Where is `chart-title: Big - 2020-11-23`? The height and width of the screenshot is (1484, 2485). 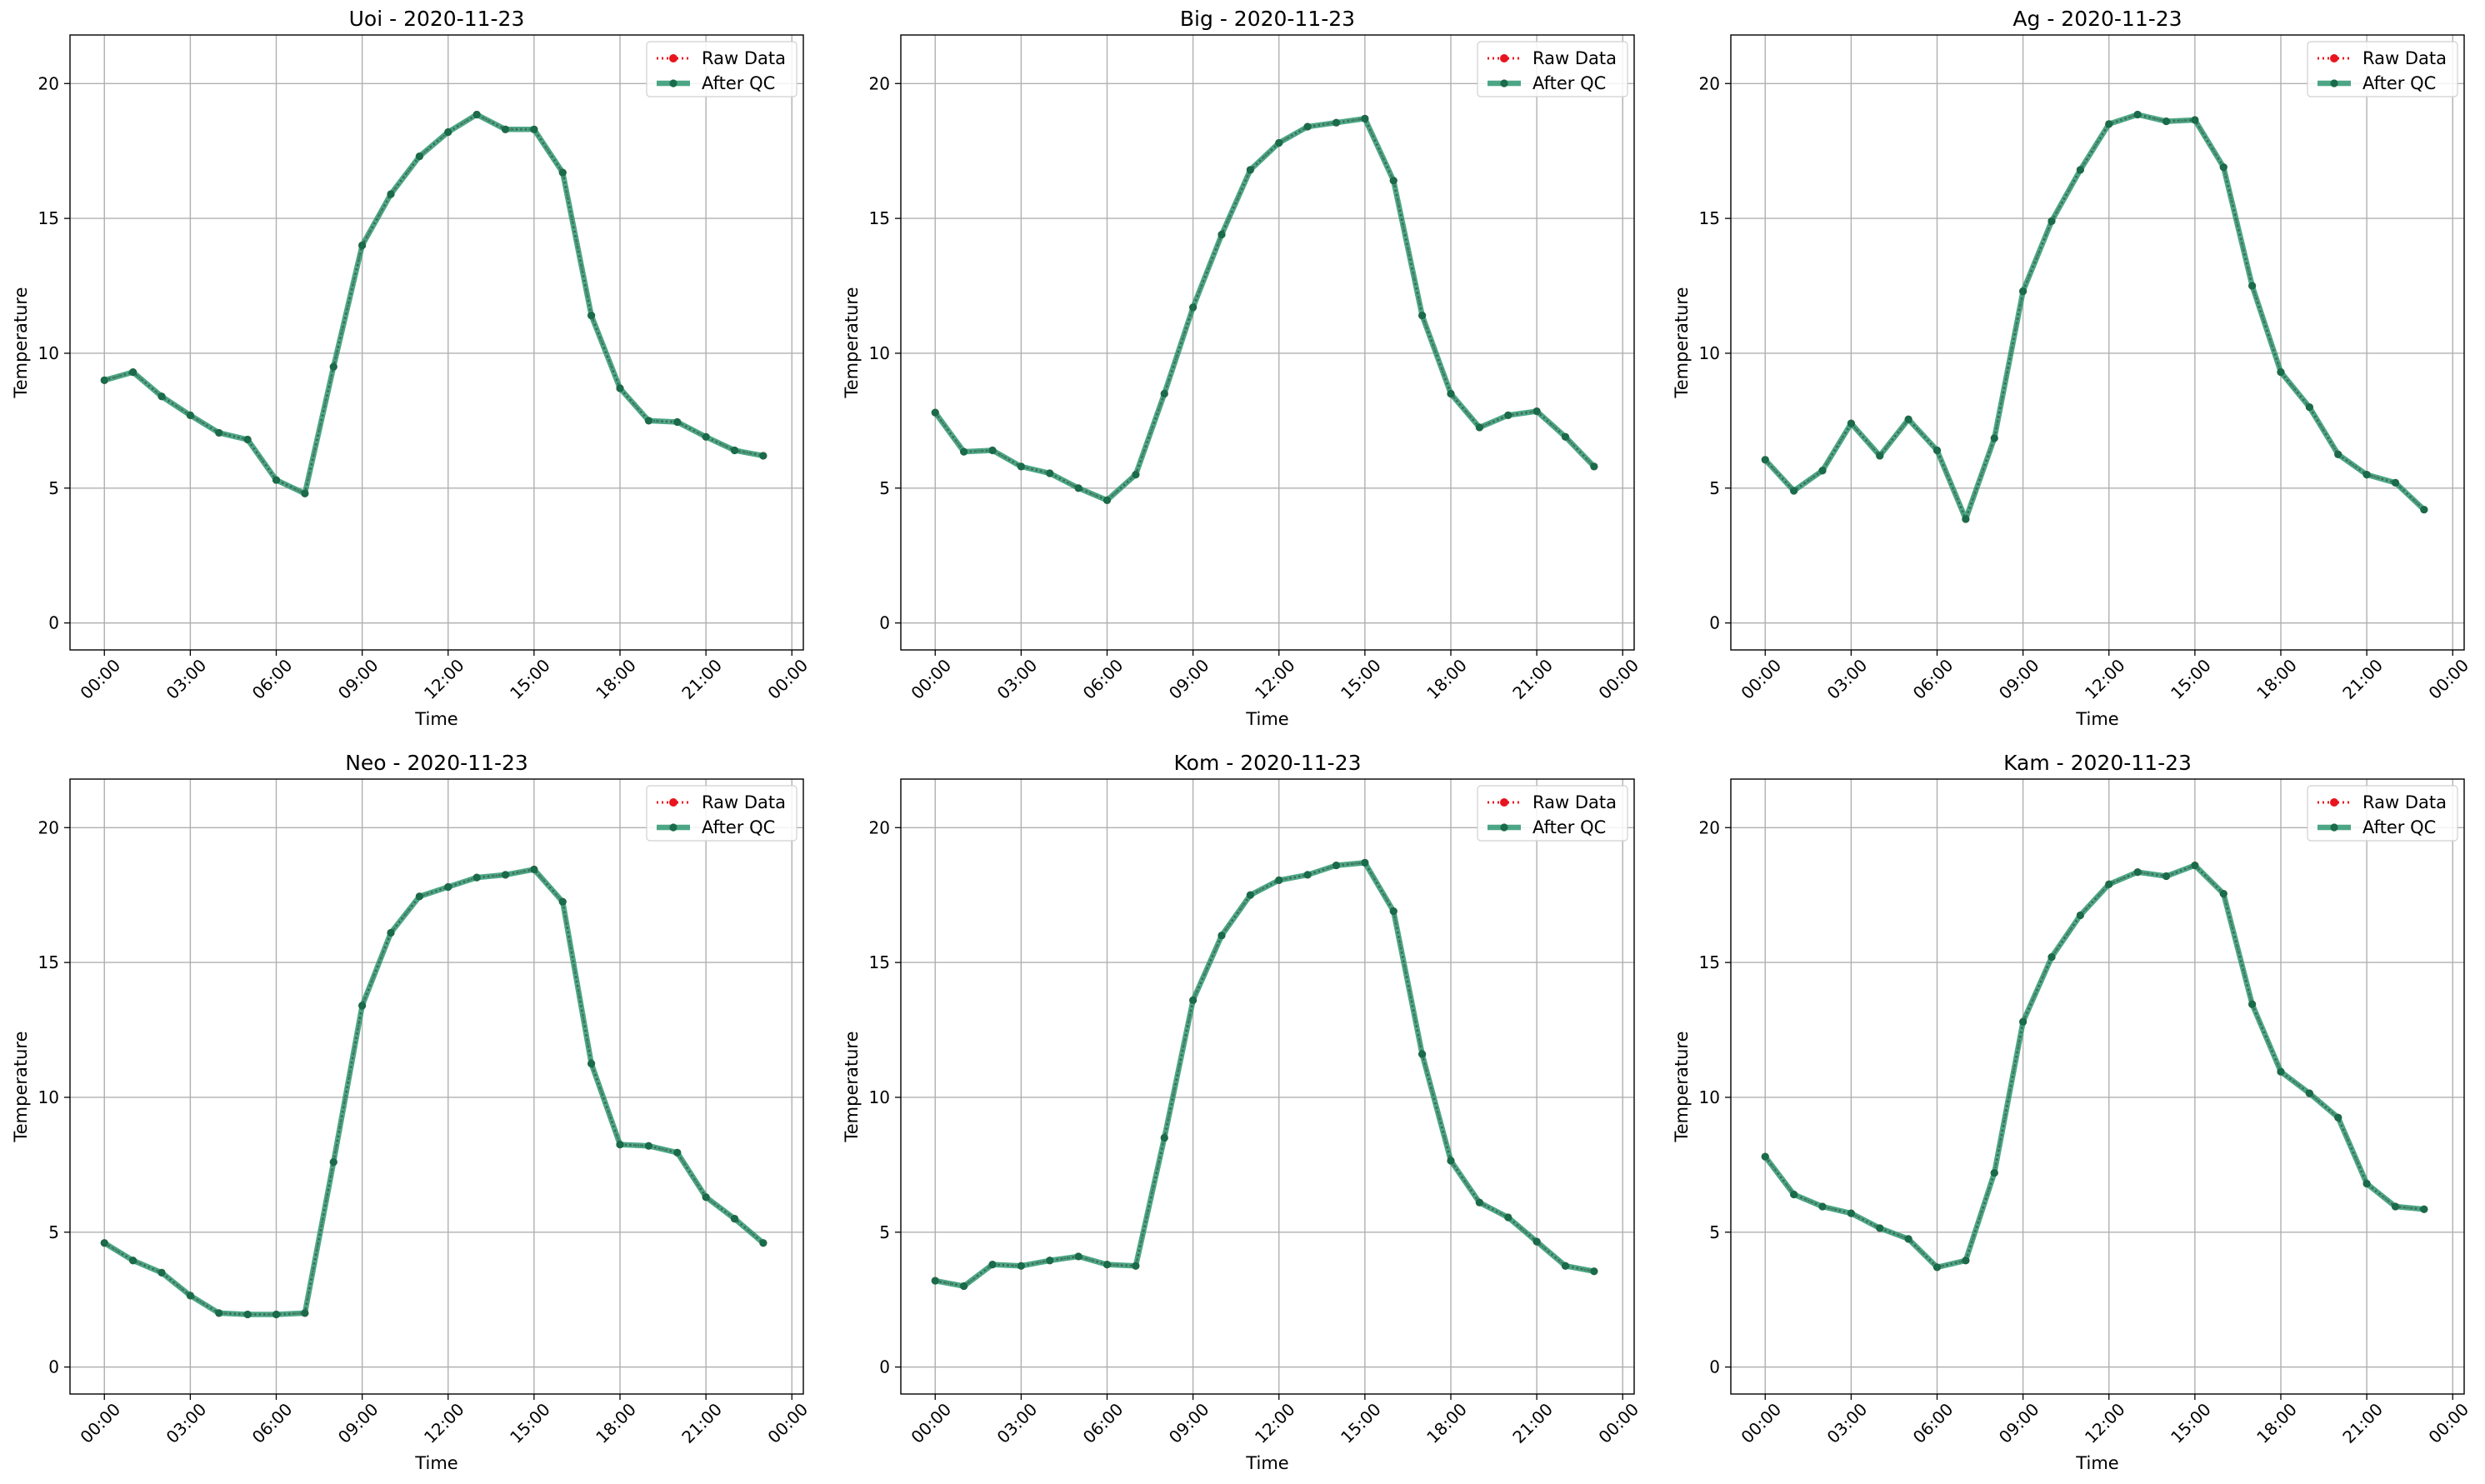
chart-title: Big - 2020-11-23 is located at coordinates (1267, 19).